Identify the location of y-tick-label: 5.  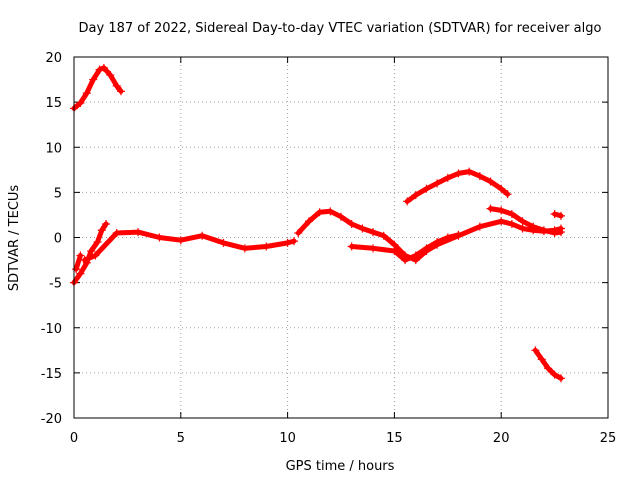
(58, 193).